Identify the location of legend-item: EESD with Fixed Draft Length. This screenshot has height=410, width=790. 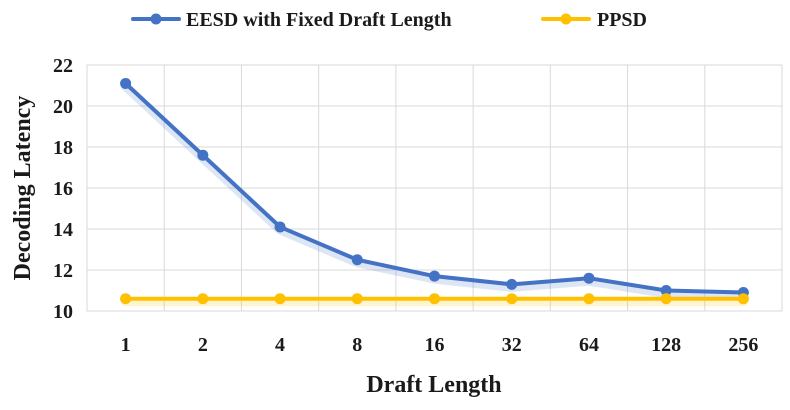
(291, 20).